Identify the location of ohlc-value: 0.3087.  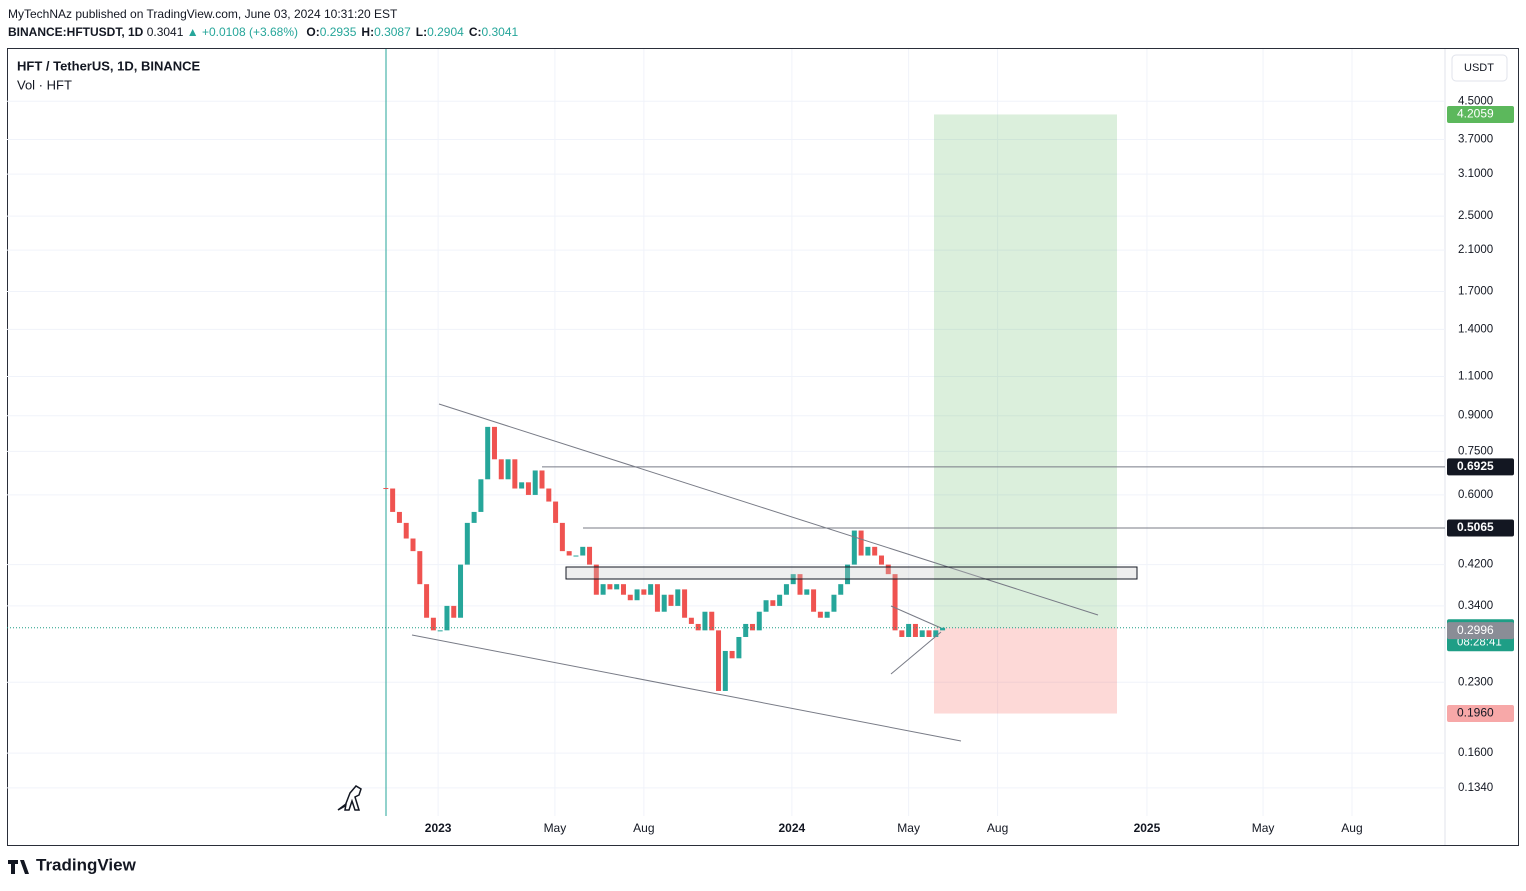
(392, 32).